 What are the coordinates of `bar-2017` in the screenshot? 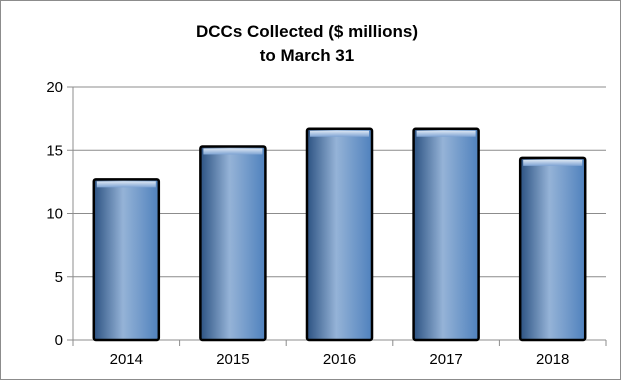 It's located at (446, 234).